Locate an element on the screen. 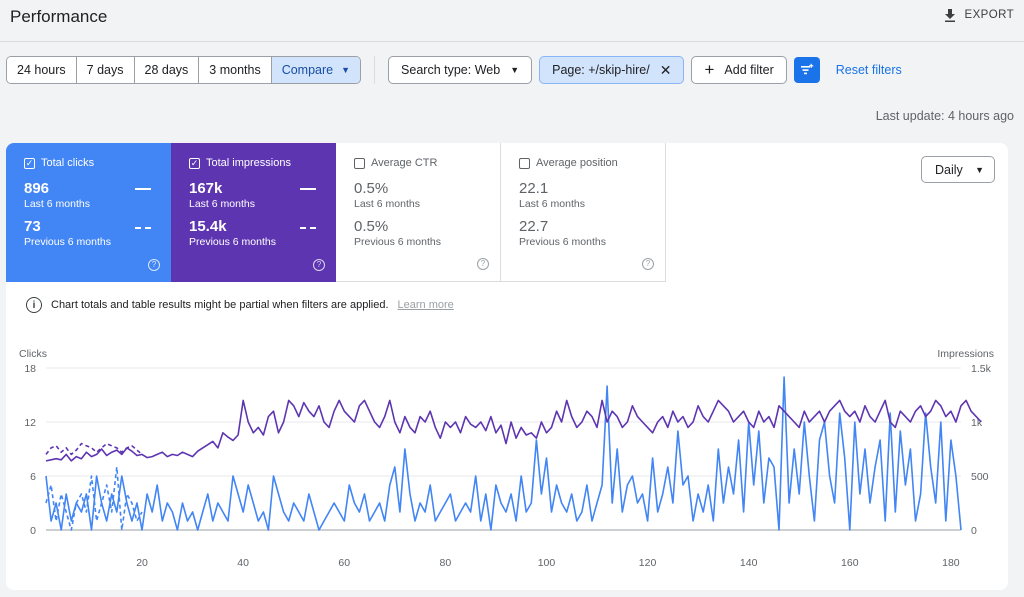 The image size is (1024, 597). filter-list-icon is located at coordinates (806, 69).